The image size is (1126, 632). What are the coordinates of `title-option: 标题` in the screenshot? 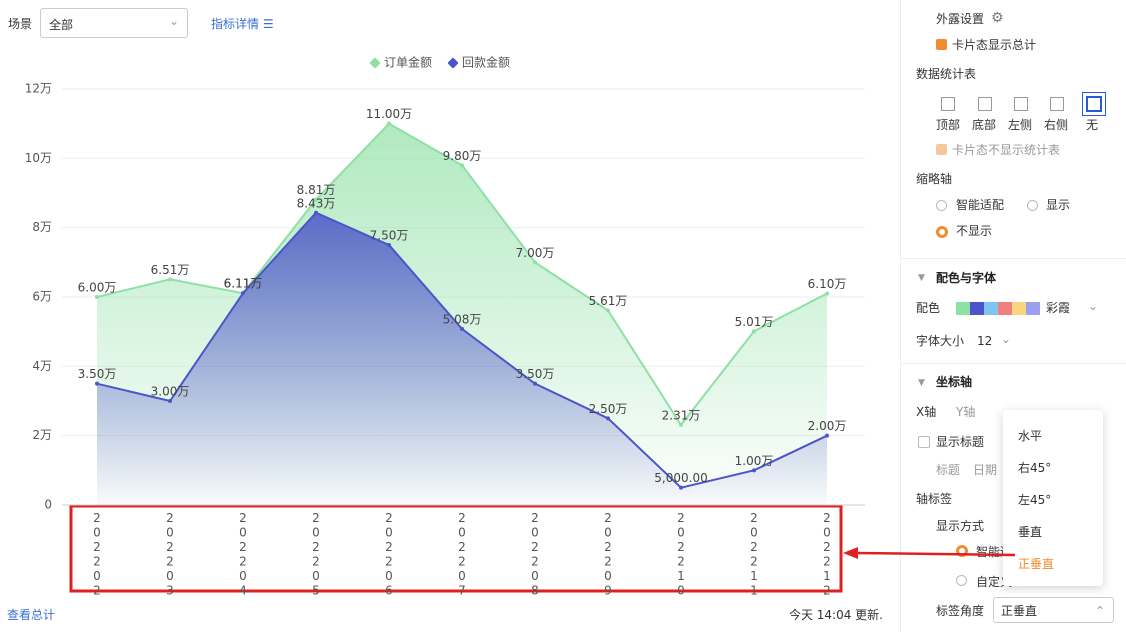 It's located at (948, 470).